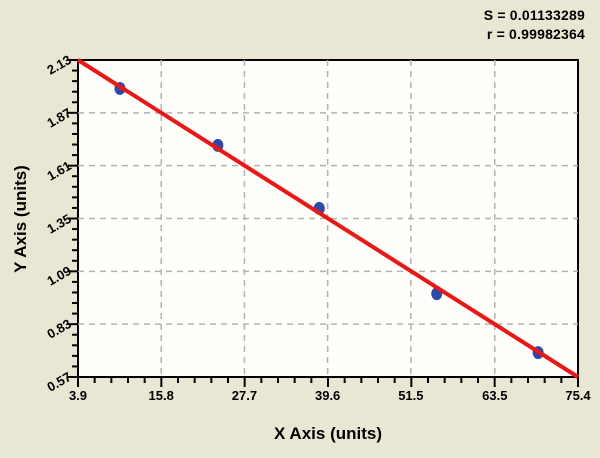 The height and width of the screenshot is (458, 600). What do you see at coordinates (161, 395) in the screenshot?
I see `x-tick-label: 15.8` at bounding box center [161, 395].